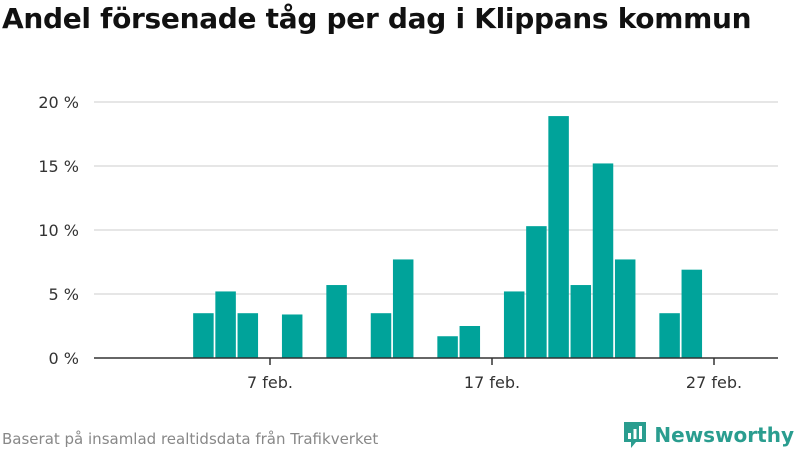 This screenshot has width=800, height=450. Describe the element at coordinates (724, 435) in the screenshot. I see `brand-name: Newsworthy` at that location.